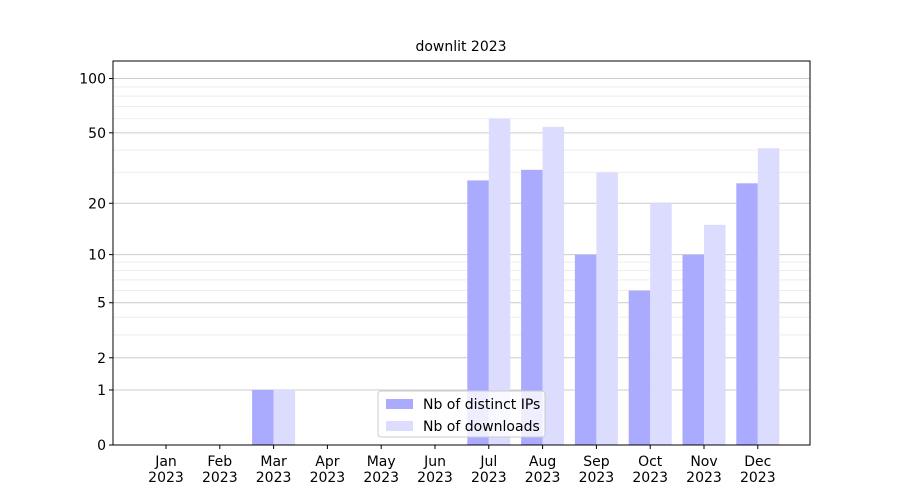 Image resolution: width=900 pixels, height=504 pixels. What do you see at coordinates (92, 80) in the screenshot?
I see `y-tick-label: 100` at bounding box center [92, 80].